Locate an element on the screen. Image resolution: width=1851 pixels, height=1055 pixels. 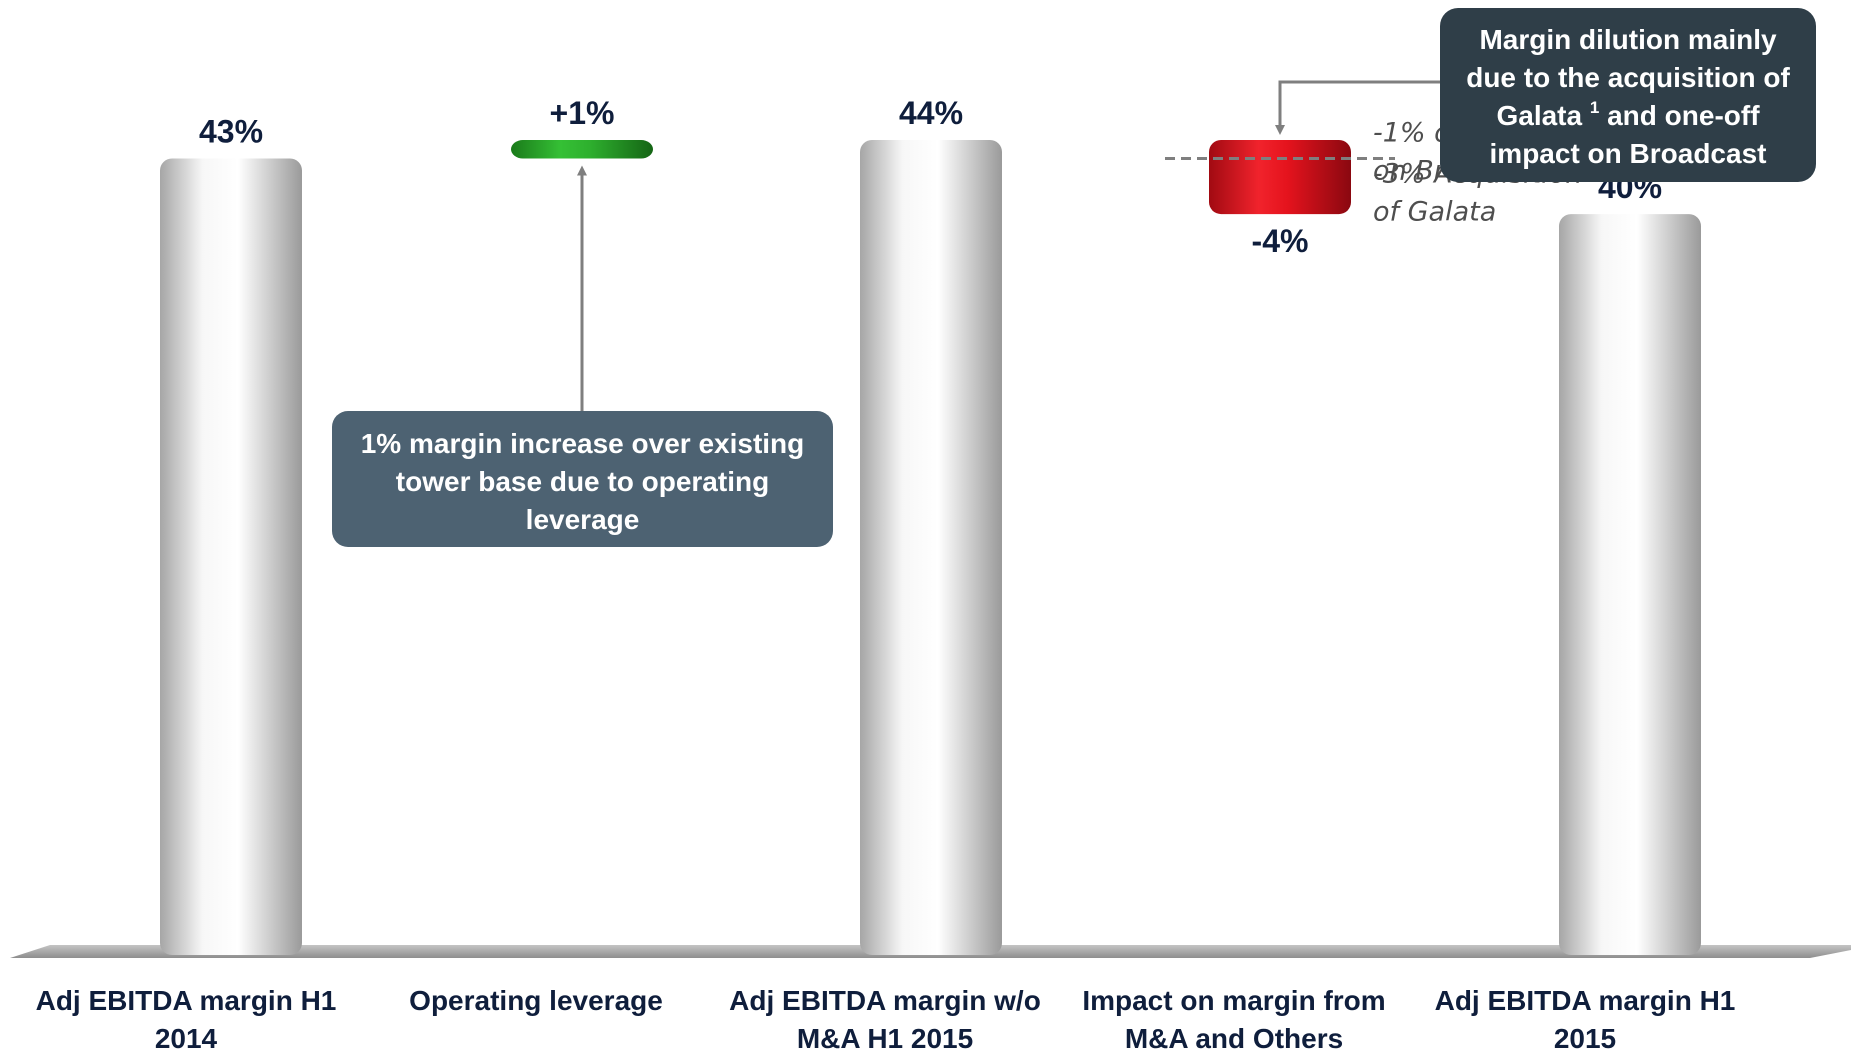
callout-decrease-box is located at coordinates (1628, 95).